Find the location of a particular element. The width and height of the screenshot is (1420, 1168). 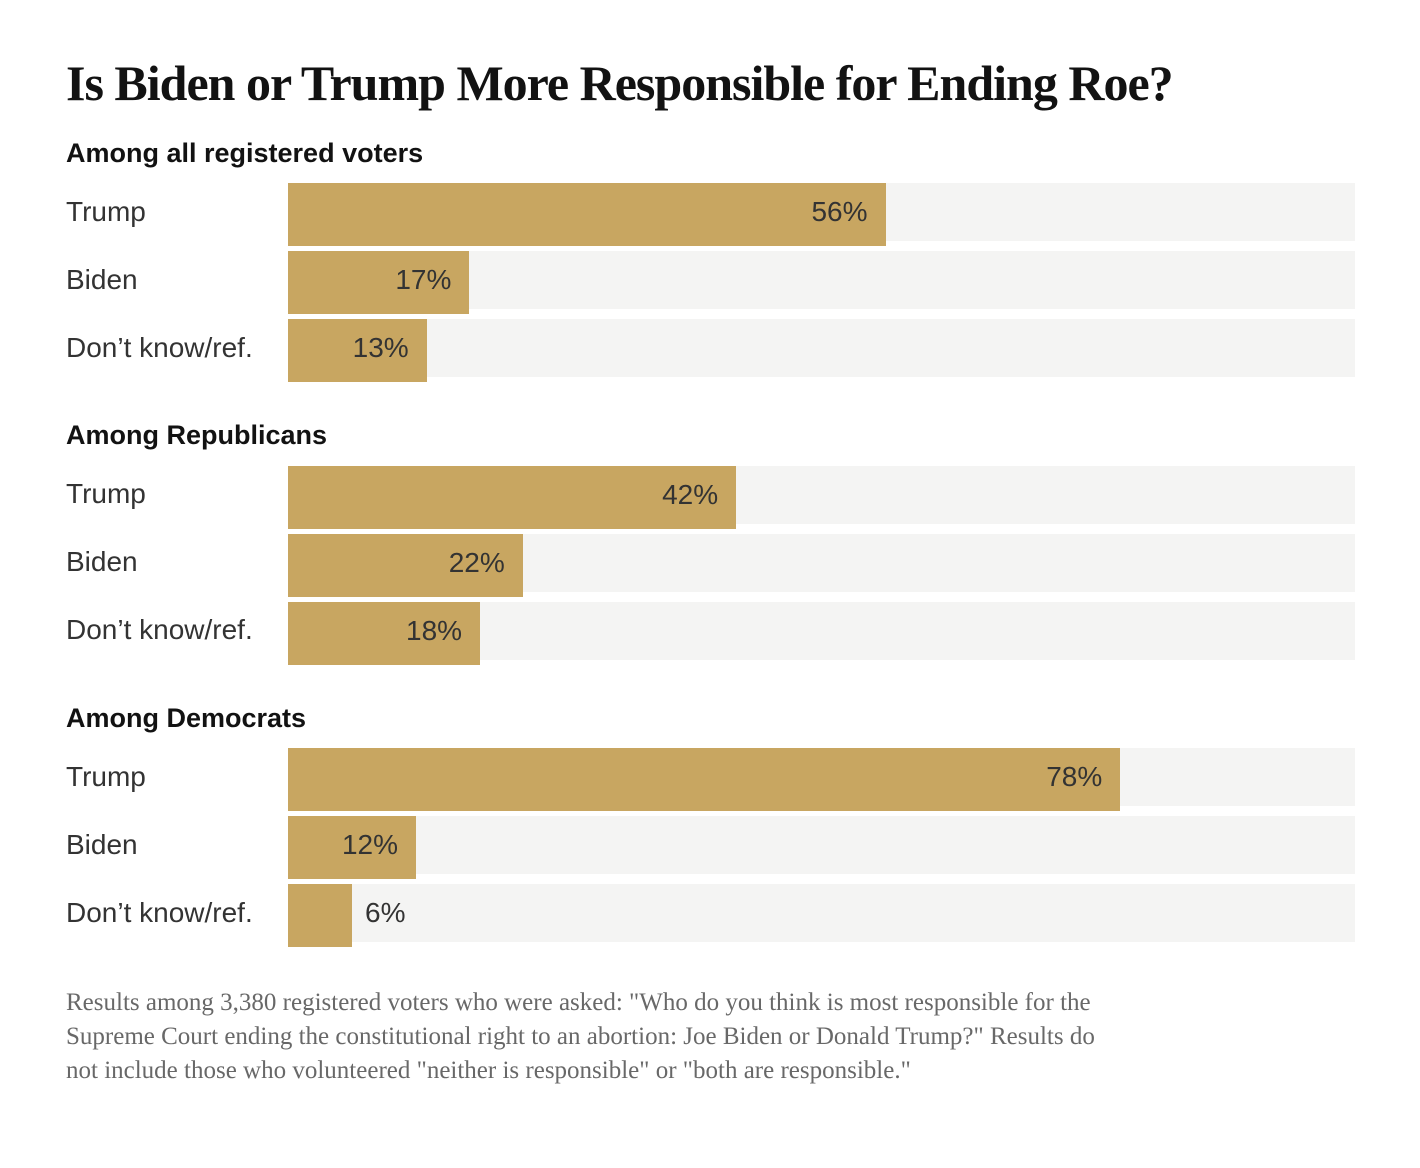

bar-track: 18% is located at coordinates (821, 633).